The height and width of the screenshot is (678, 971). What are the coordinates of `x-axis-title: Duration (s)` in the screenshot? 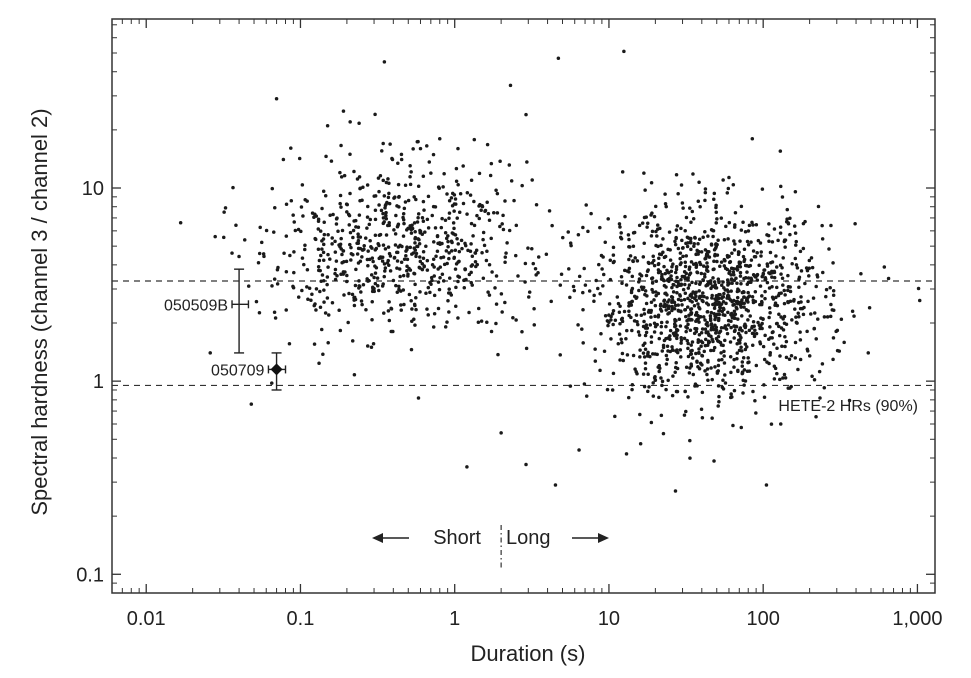 It's located at (528, 653).